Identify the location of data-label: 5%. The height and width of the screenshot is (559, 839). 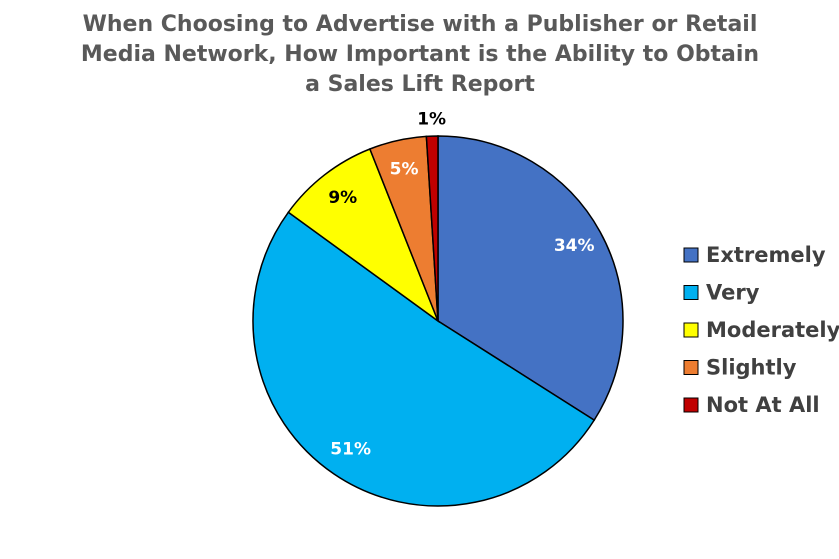
(404, 169).